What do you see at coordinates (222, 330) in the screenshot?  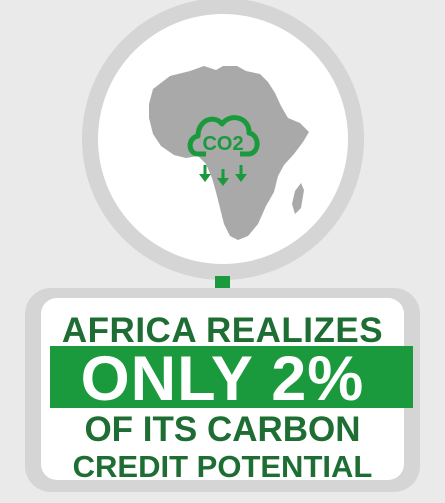 I see `headline-line-1: AFRICA REALIZES` at bounding box center [222, 330].